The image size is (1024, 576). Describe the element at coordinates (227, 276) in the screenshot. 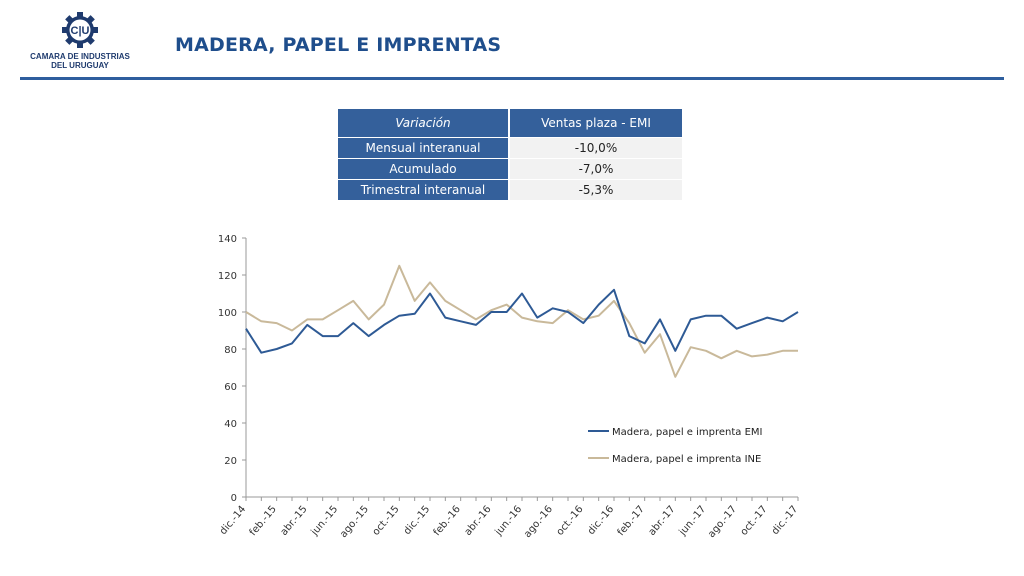

I see `y-tick-label: 120` at that location.